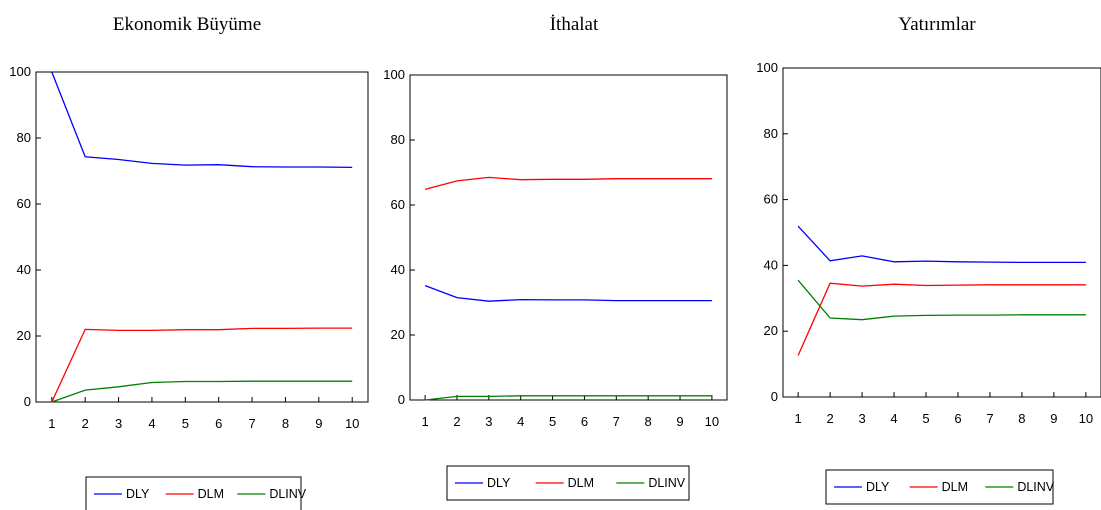  I want to click on chart-title: Yatırımlar, so click(937, 24).